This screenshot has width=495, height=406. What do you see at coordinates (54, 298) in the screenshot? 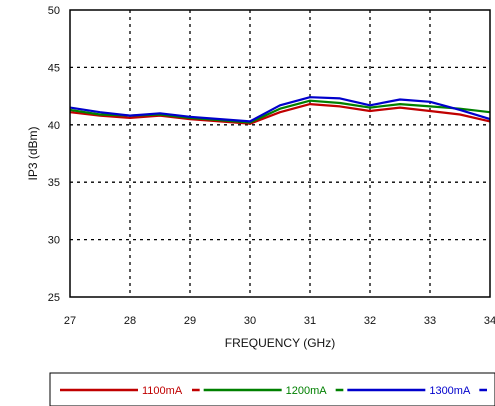
I see `y-tick-label: 25` at bounding box center [54, 298].